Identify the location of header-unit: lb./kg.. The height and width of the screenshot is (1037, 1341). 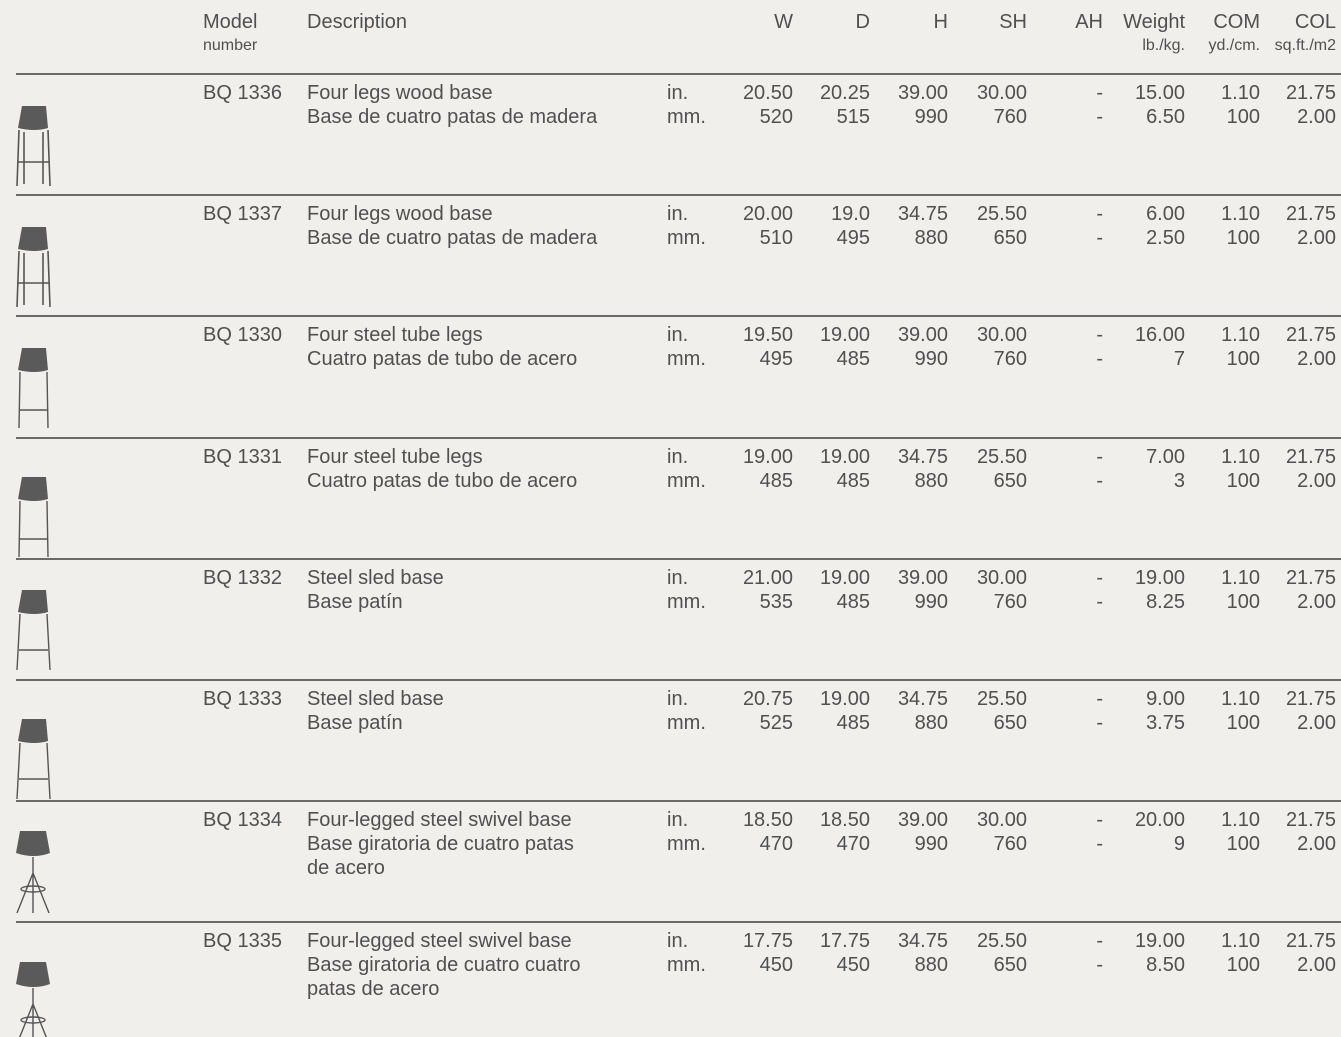
(1163, 45).